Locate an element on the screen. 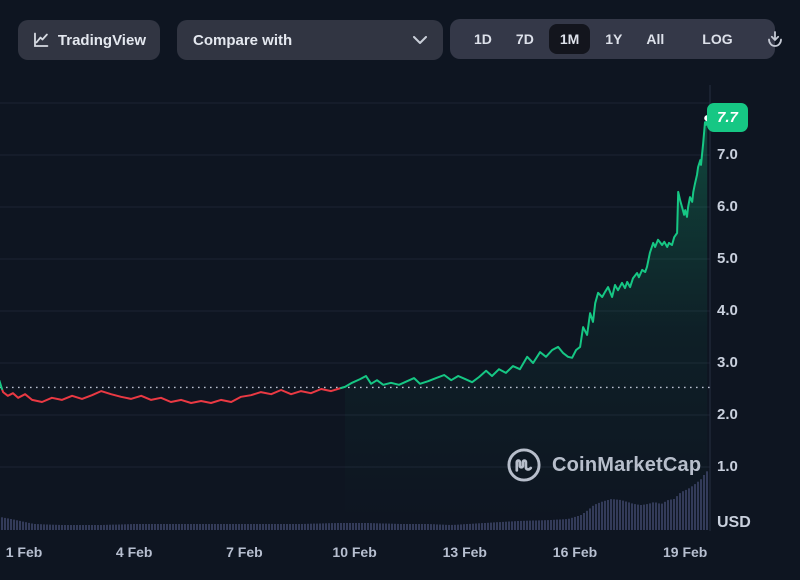 The image size is (800, 580). range-1m-button: 1M is located at coordinates (569, 39).